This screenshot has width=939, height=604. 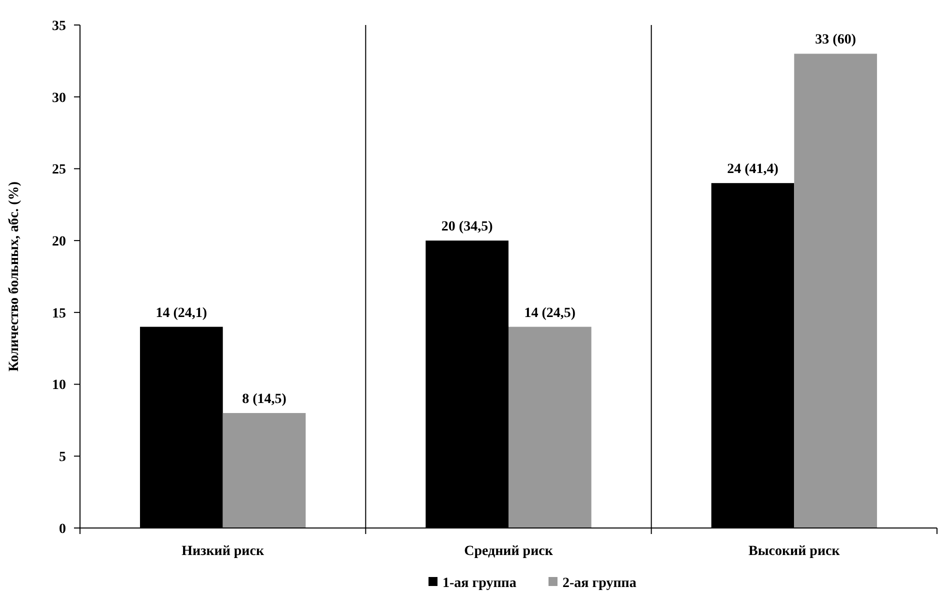 I want to click on data-label: 14 (24,5), so click(x=550, y=313).